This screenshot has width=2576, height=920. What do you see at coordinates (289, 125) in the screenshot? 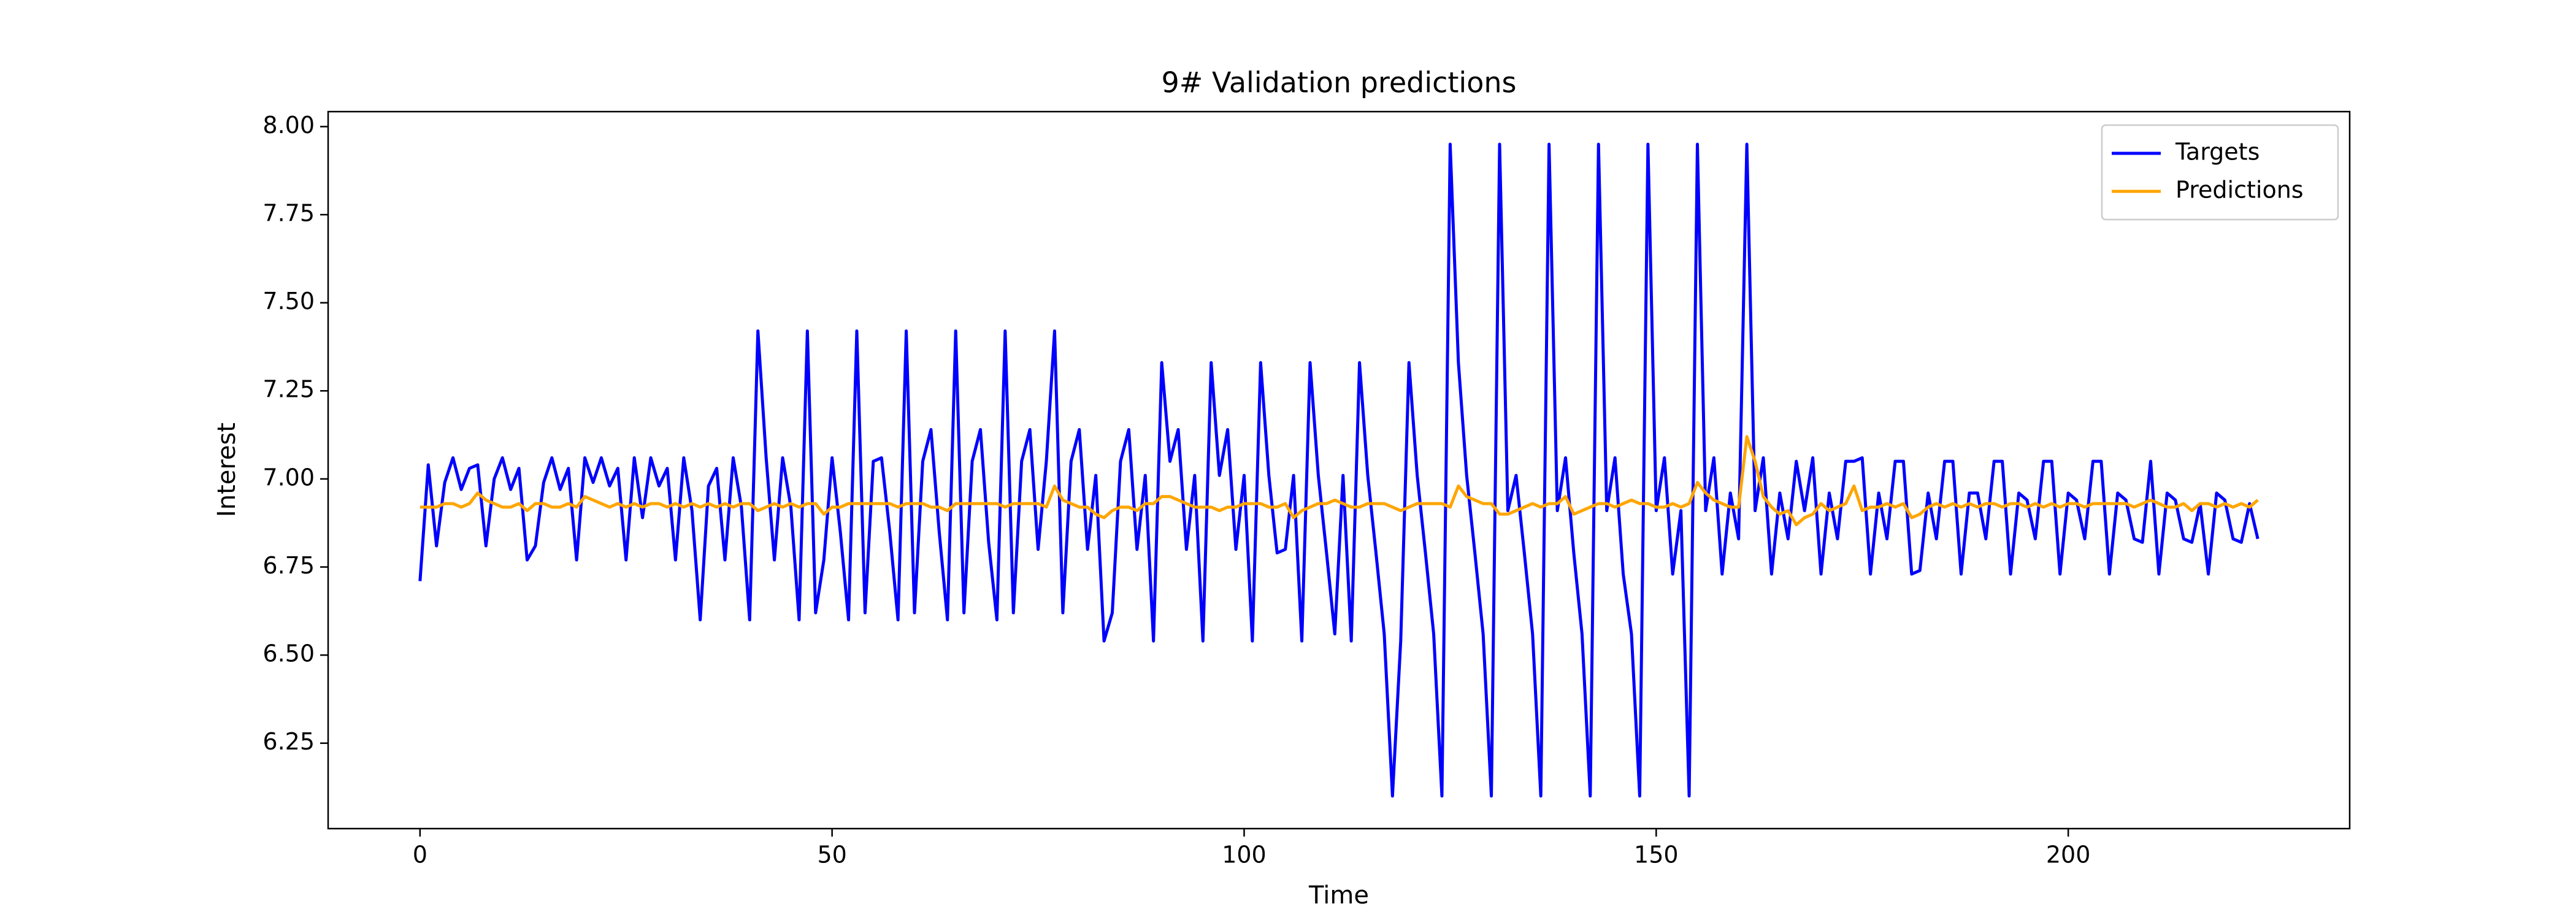
I see `y-tick-label: 8.00` at bounding box center [289, 125].